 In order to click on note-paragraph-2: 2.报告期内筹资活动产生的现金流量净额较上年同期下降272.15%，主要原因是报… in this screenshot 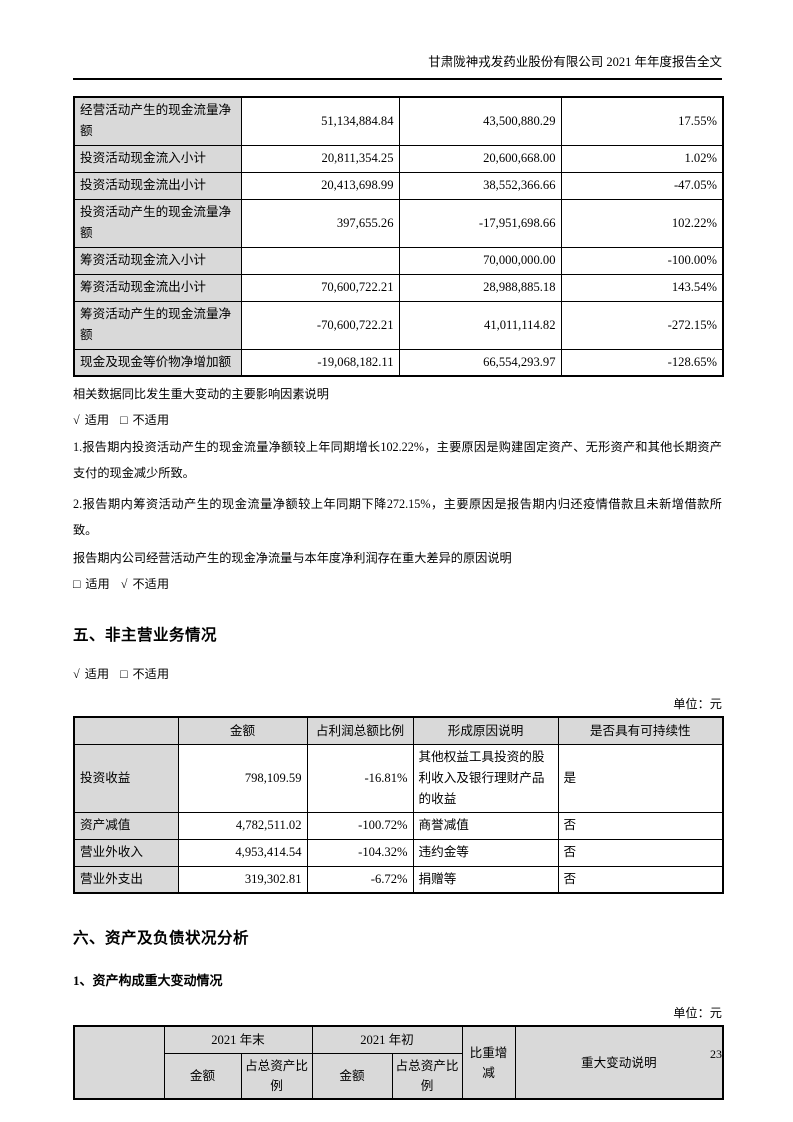, I will do `click(397, 517)`.